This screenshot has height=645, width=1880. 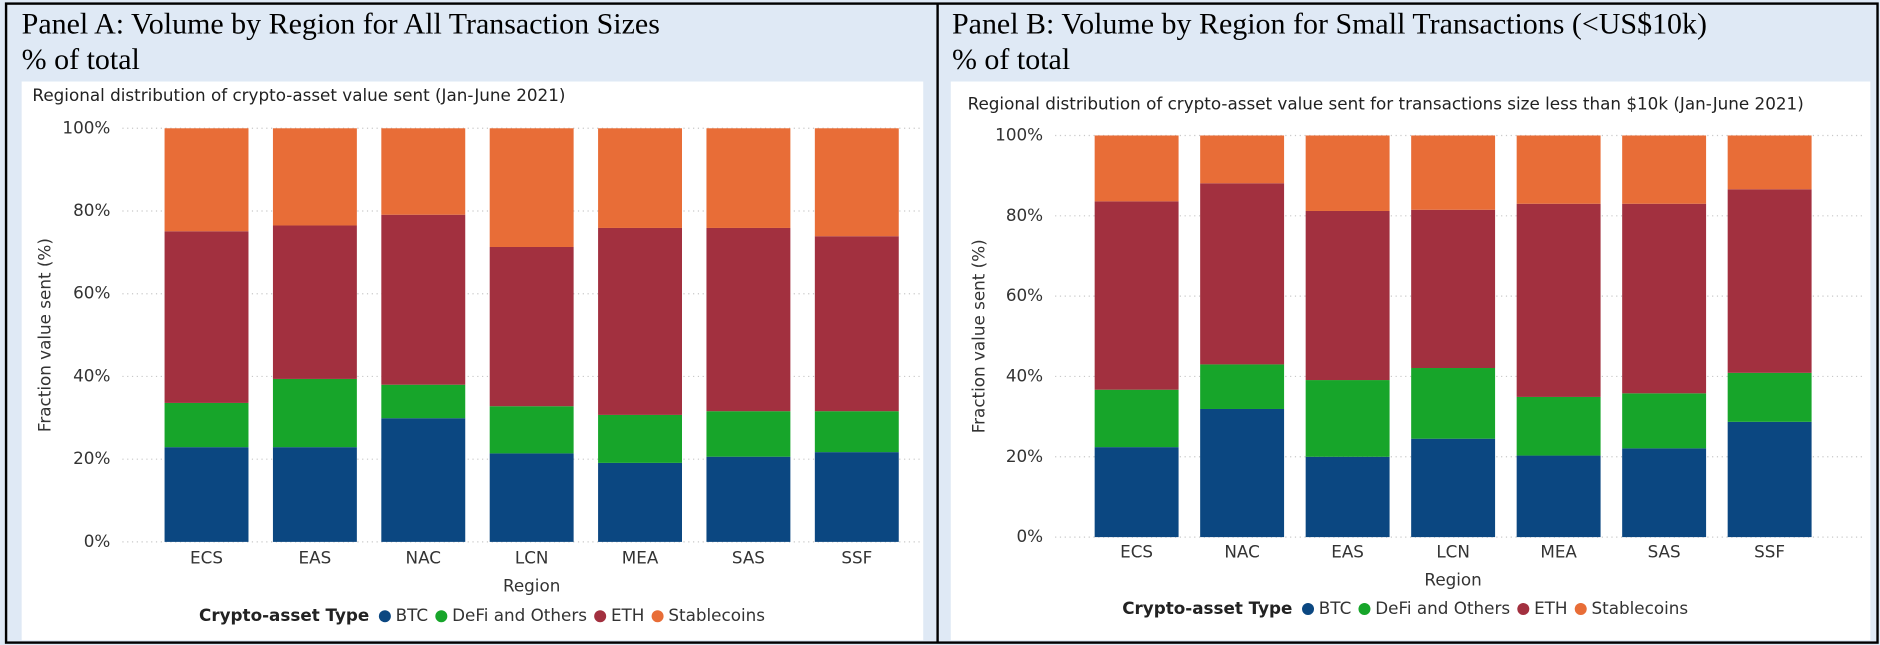 I want to click on x-axis-label: Region, so click(x=531, y=585).